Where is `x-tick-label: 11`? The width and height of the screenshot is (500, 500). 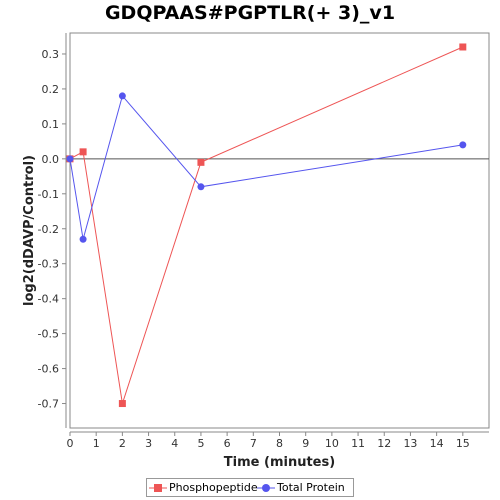
x-tick-label: 11 is located at coordinates (358, 443).